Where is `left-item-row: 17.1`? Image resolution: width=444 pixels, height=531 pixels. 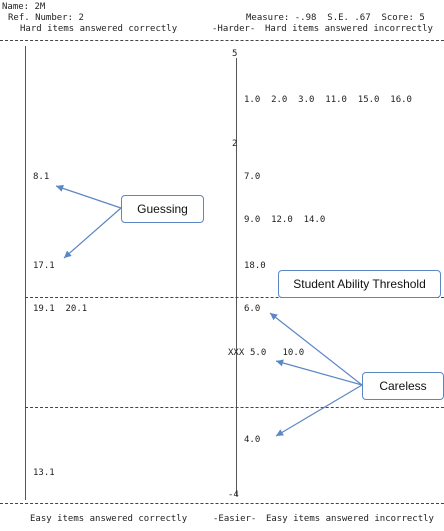 left-item-row: 17.1 is located at coordinates (44, 266).